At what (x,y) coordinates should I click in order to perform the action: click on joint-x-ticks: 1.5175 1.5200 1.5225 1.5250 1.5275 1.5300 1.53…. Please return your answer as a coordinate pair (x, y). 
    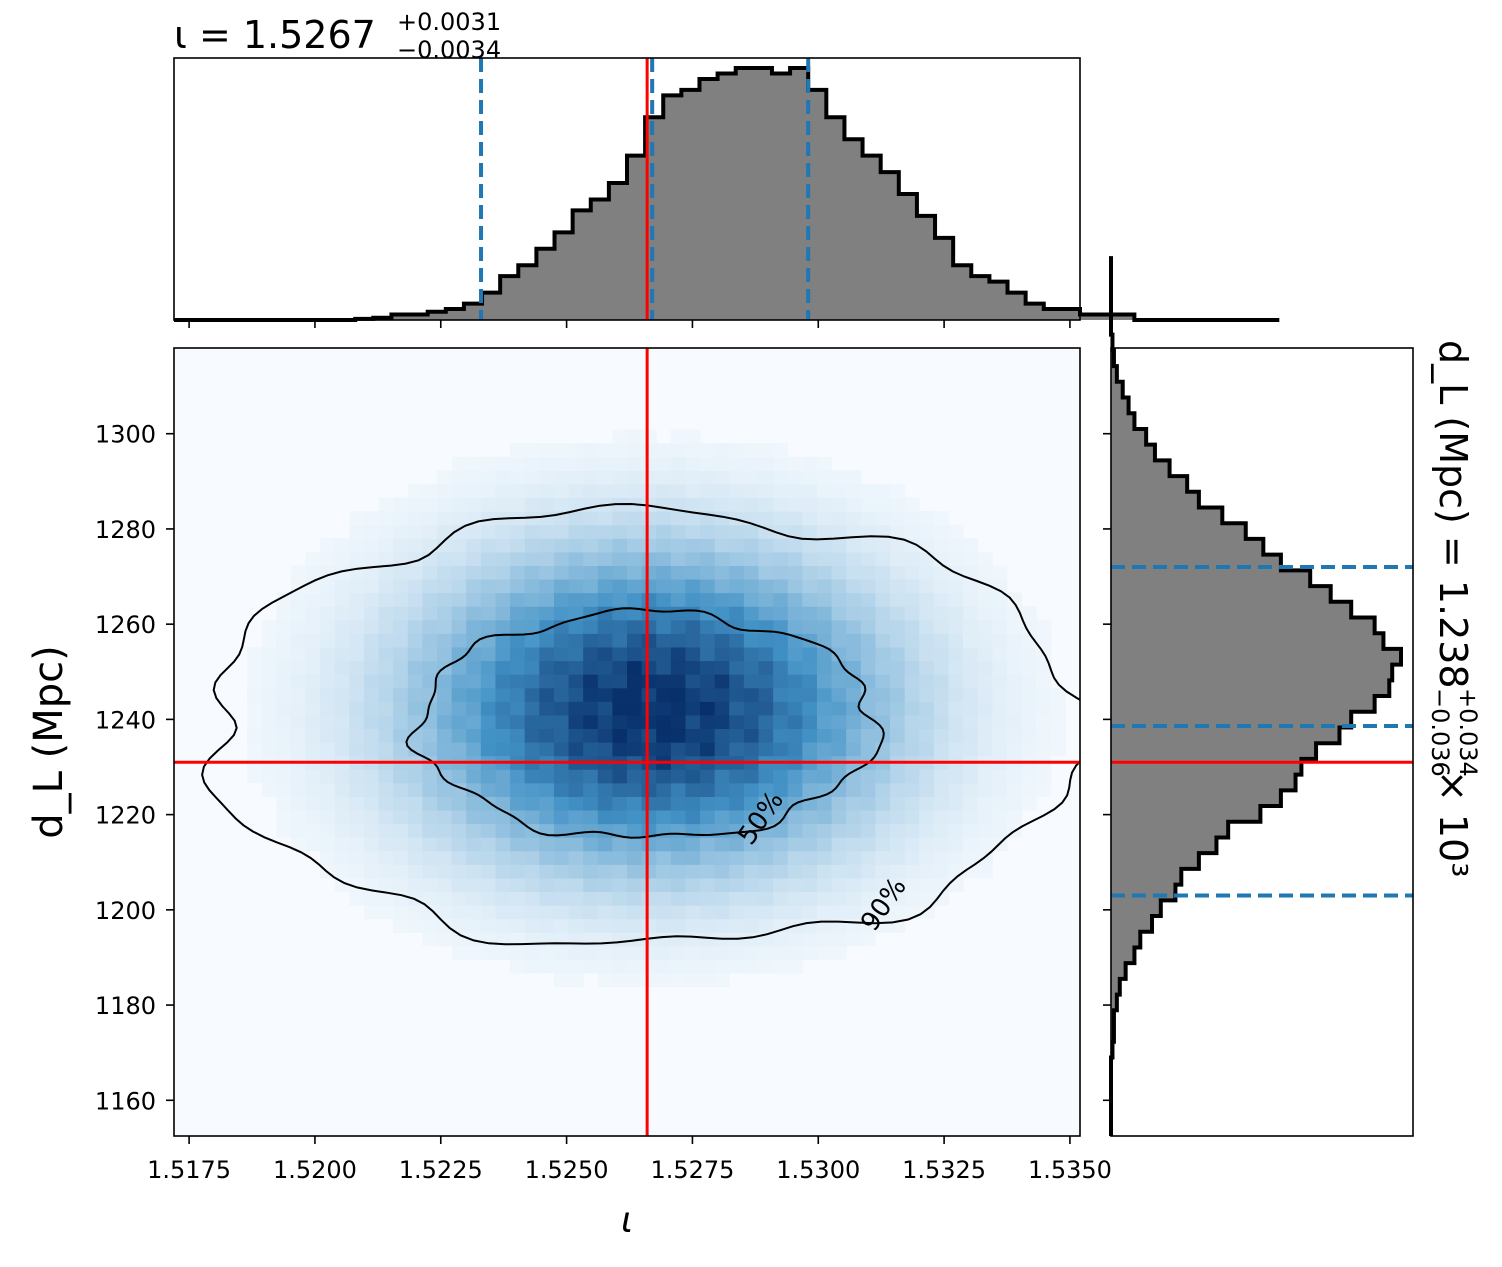
    Looking at the image, I should click on (629, 1160).